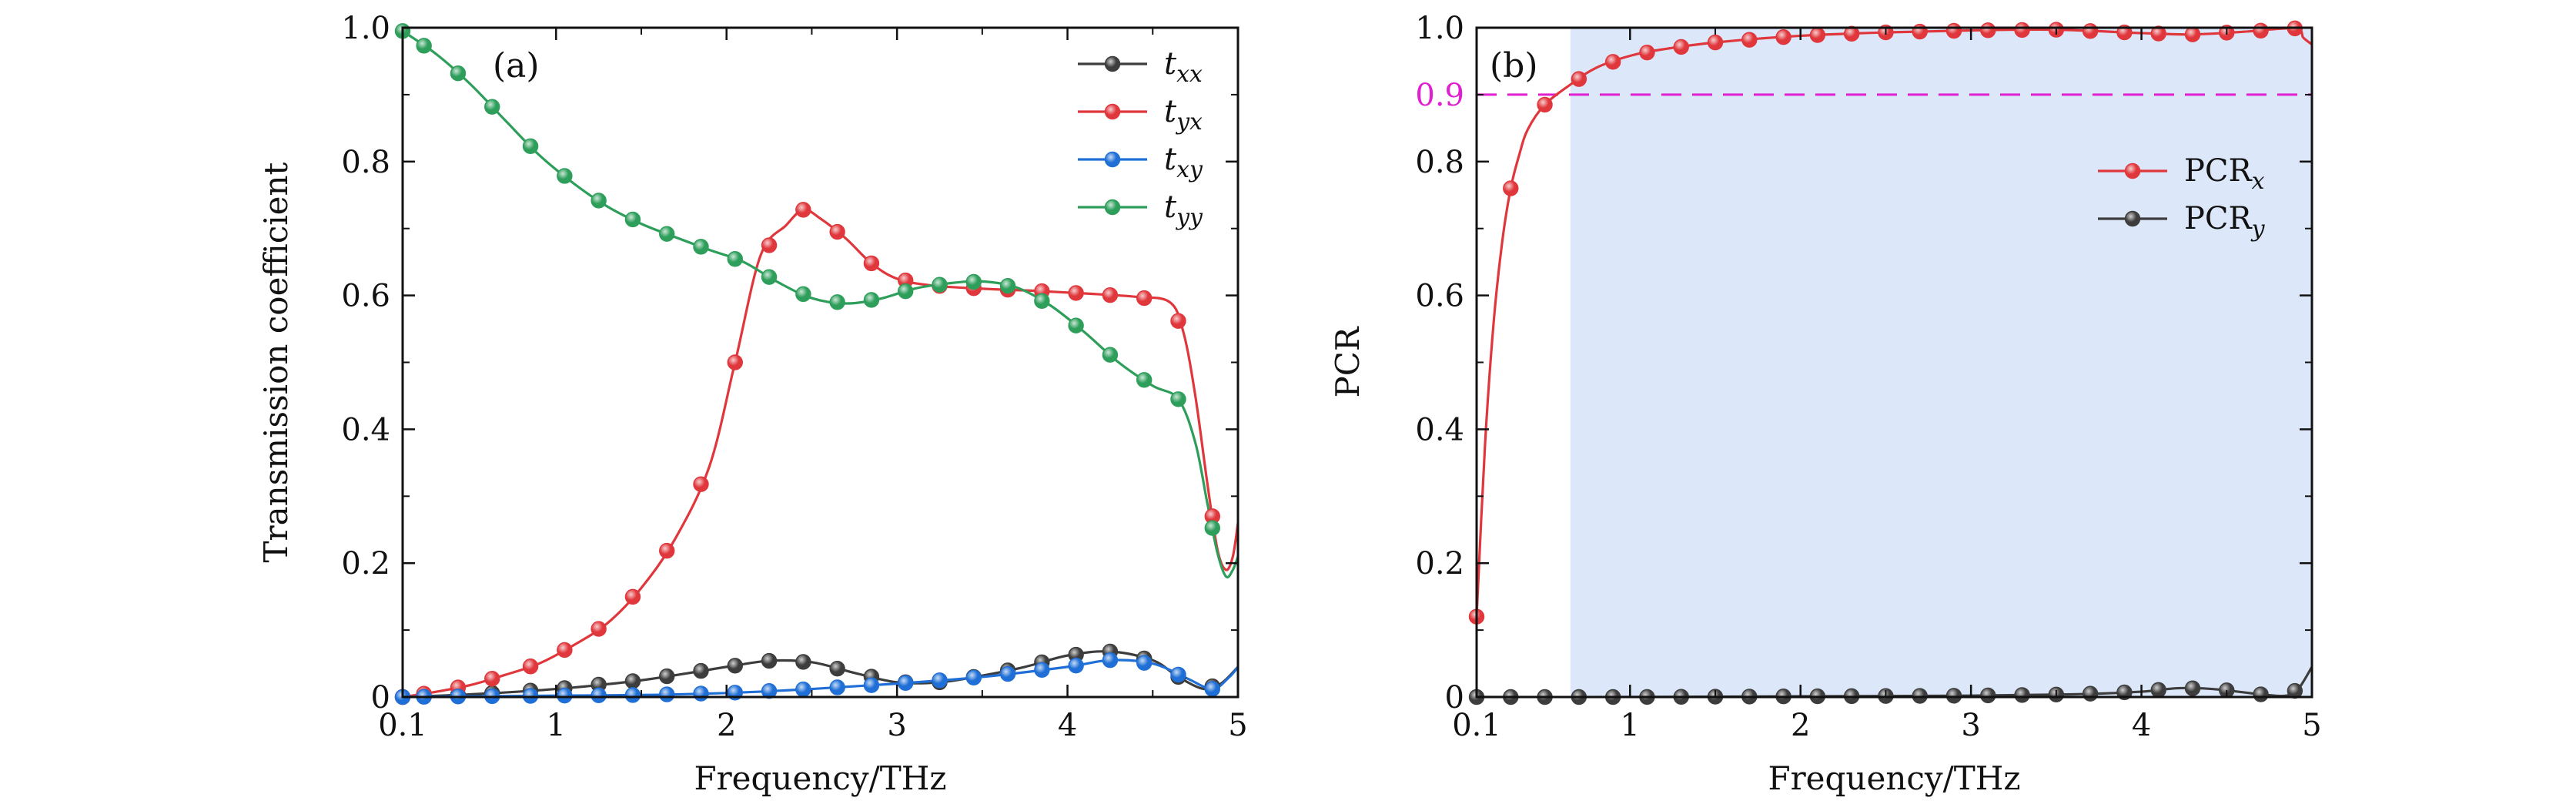 This screenshot has width=2576, height=811. I want to click on panel-b-x-tick-label: 3, so click(1971, 725).